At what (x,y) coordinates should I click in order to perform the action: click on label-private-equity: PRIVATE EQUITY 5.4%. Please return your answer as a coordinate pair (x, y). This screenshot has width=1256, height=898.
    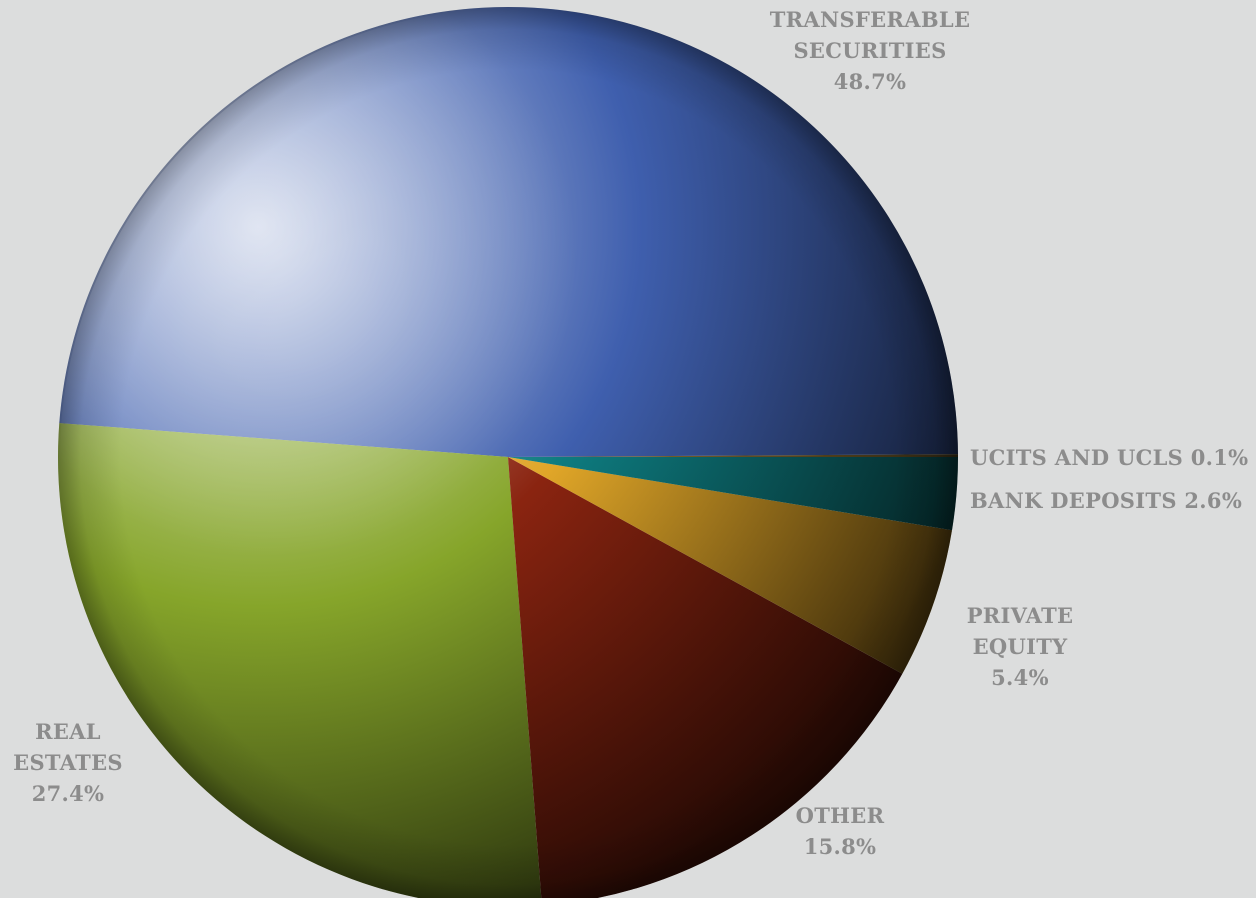
    Looking at the image, I should click on (1020, 646).